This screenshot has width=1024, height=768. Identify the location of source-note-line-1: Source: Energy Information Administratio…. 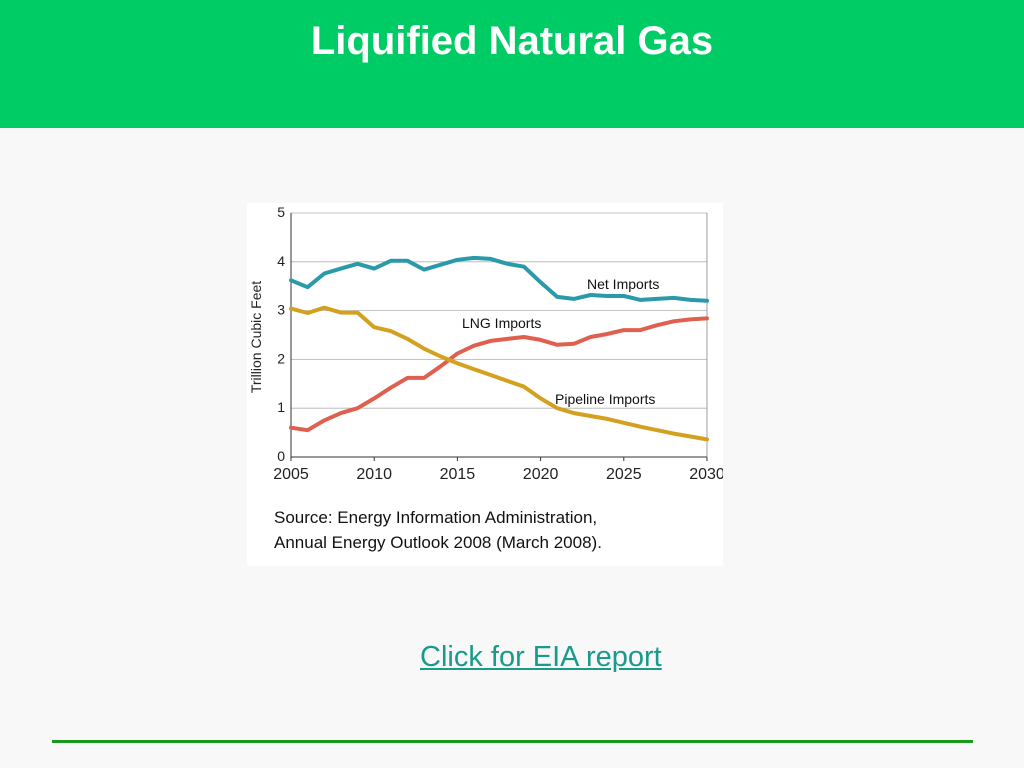
(435, 517).